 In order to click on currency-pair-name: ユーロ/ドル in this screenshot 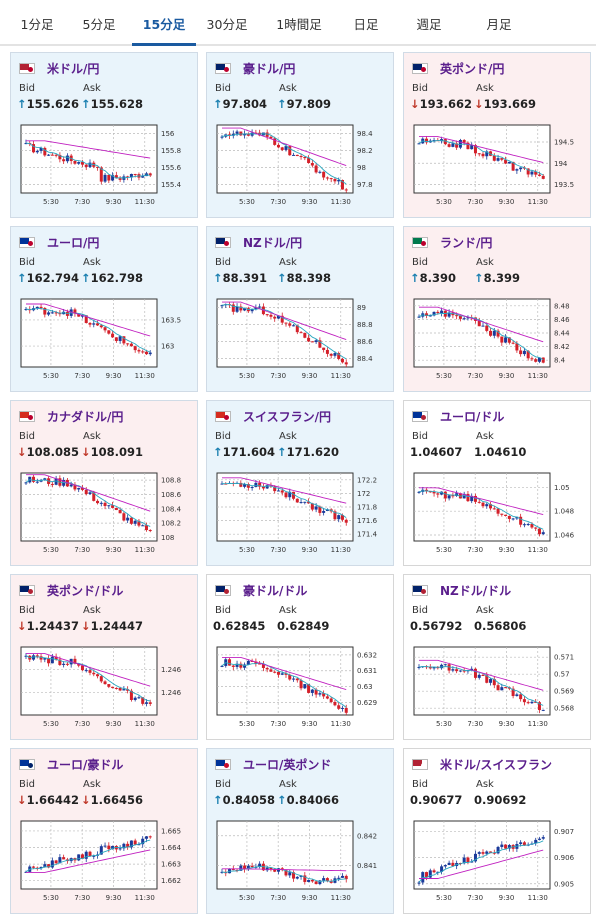, I will do `click(472, 416)`.